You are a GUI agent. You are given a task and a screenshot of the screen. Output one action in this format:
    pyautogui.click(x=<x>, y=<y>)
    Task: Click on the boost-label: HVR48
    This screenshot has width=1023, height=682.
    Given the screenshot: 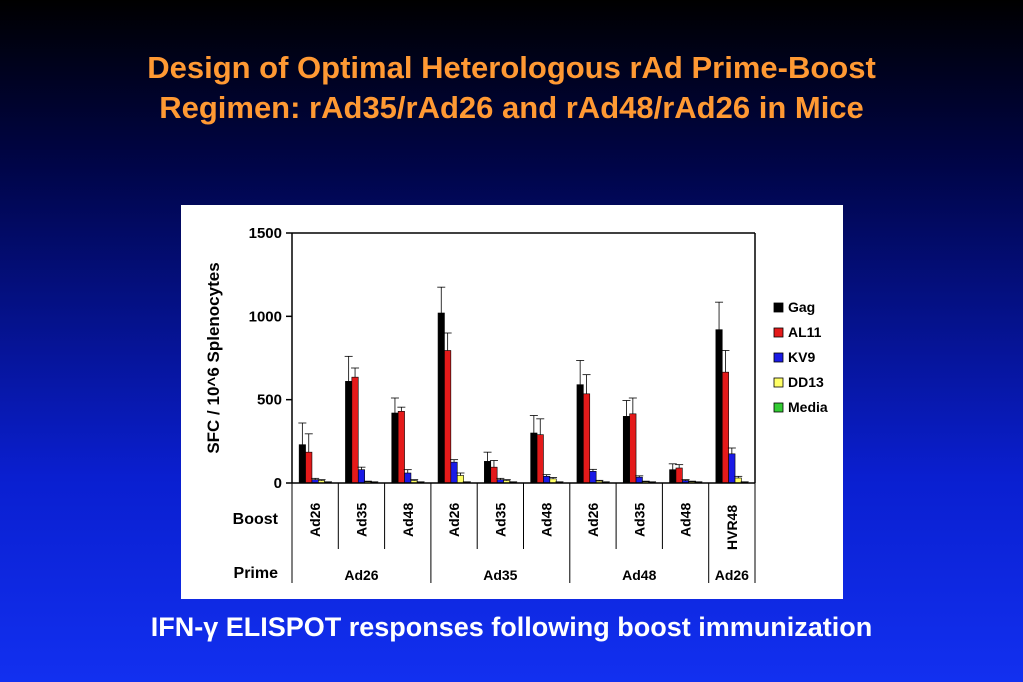 What is the action you would take?
    pyautogui.click(x=732, y=527)
    